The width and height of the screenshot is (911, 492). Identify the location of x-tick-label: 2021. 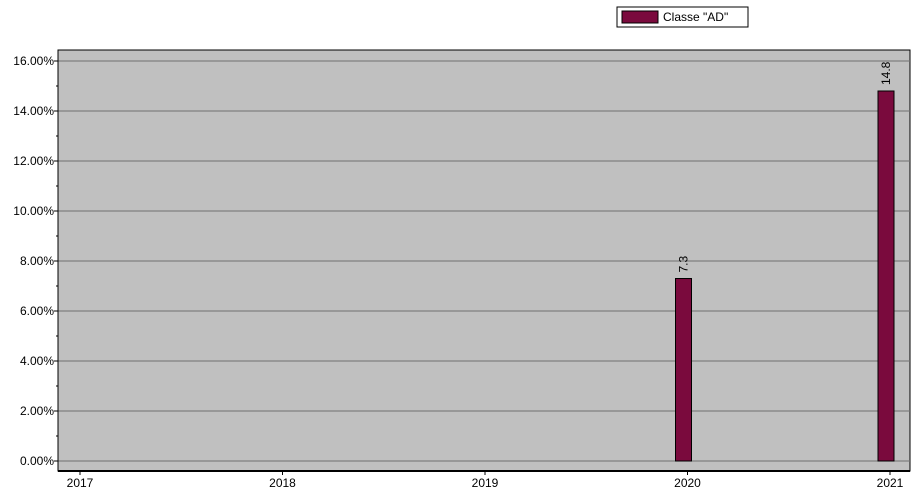
(890, 483).